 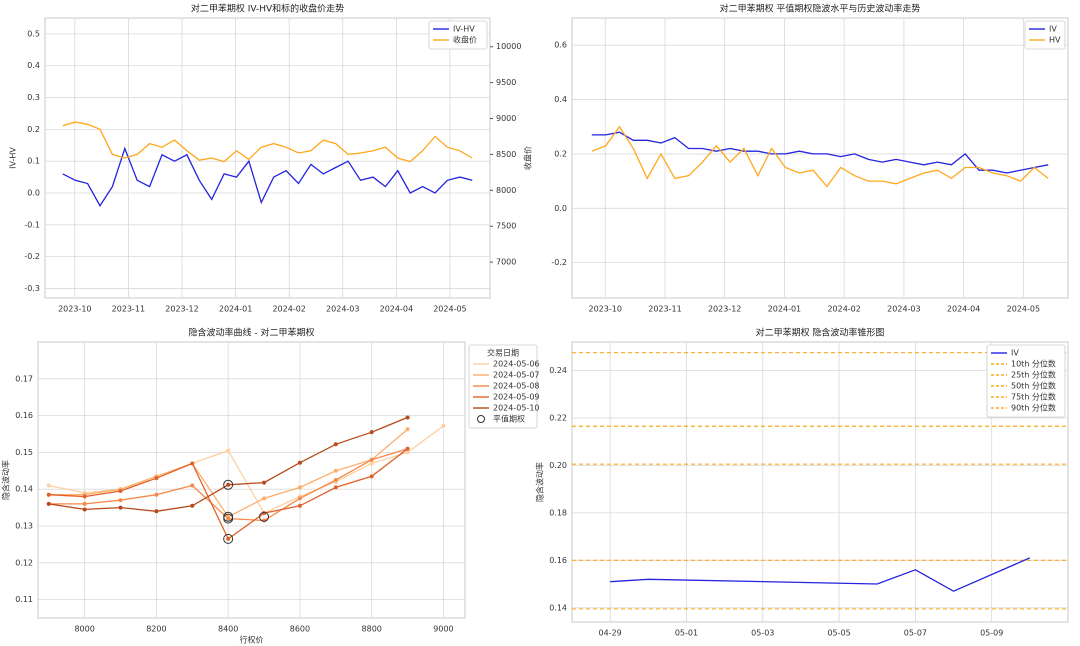 What do you see at coordinates (762, 633) in the screenshot?
I see `x-tick-label: 05-03` at bounding box center [762, 633].